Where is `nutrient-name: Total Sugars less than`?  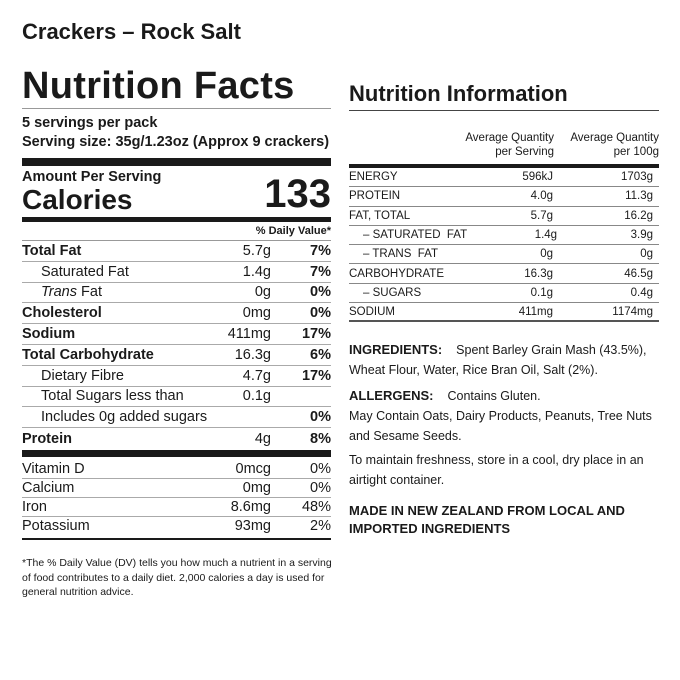
nutrient-name: Total Sugars less than is located at coordinates (112, 396).